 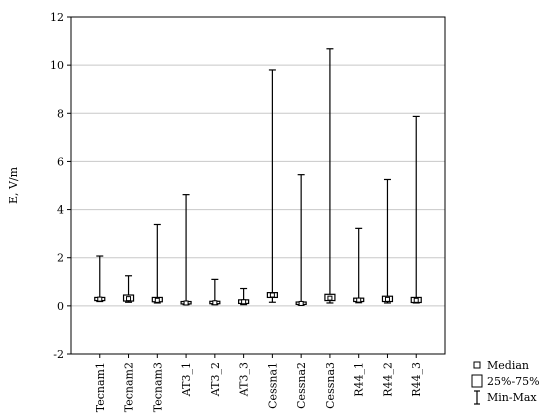 I want to click on x-tick-label-10: R44_2, so click(x=387, y=379).